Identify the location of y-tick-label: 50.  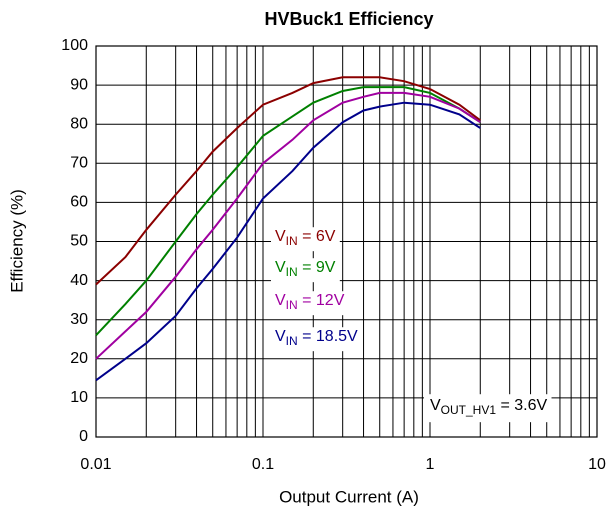
(79, 241).